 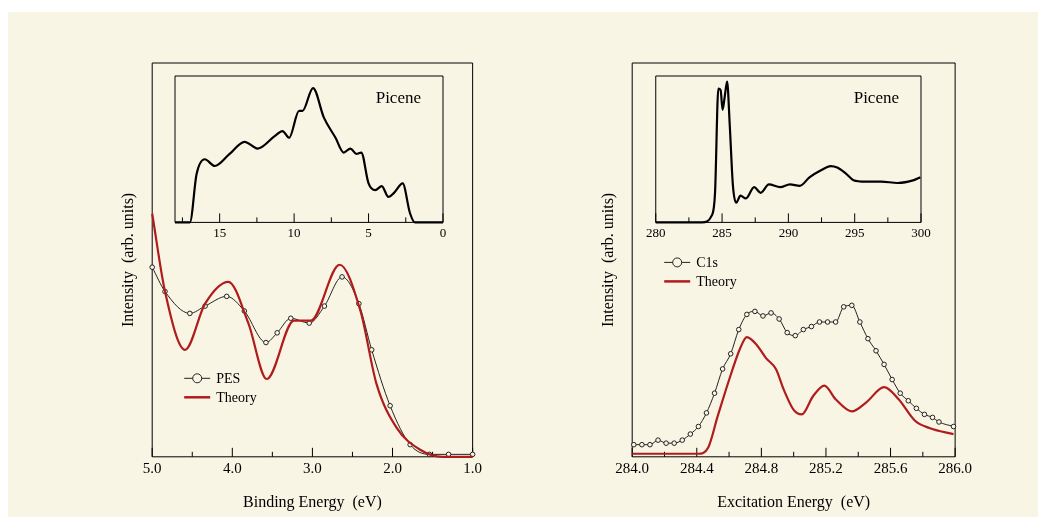 What do you see at coordinates (312, 501) in the screenshot?
I see `x-axis-title: Binding Energy (eV)` at bounding box center [312, 501].